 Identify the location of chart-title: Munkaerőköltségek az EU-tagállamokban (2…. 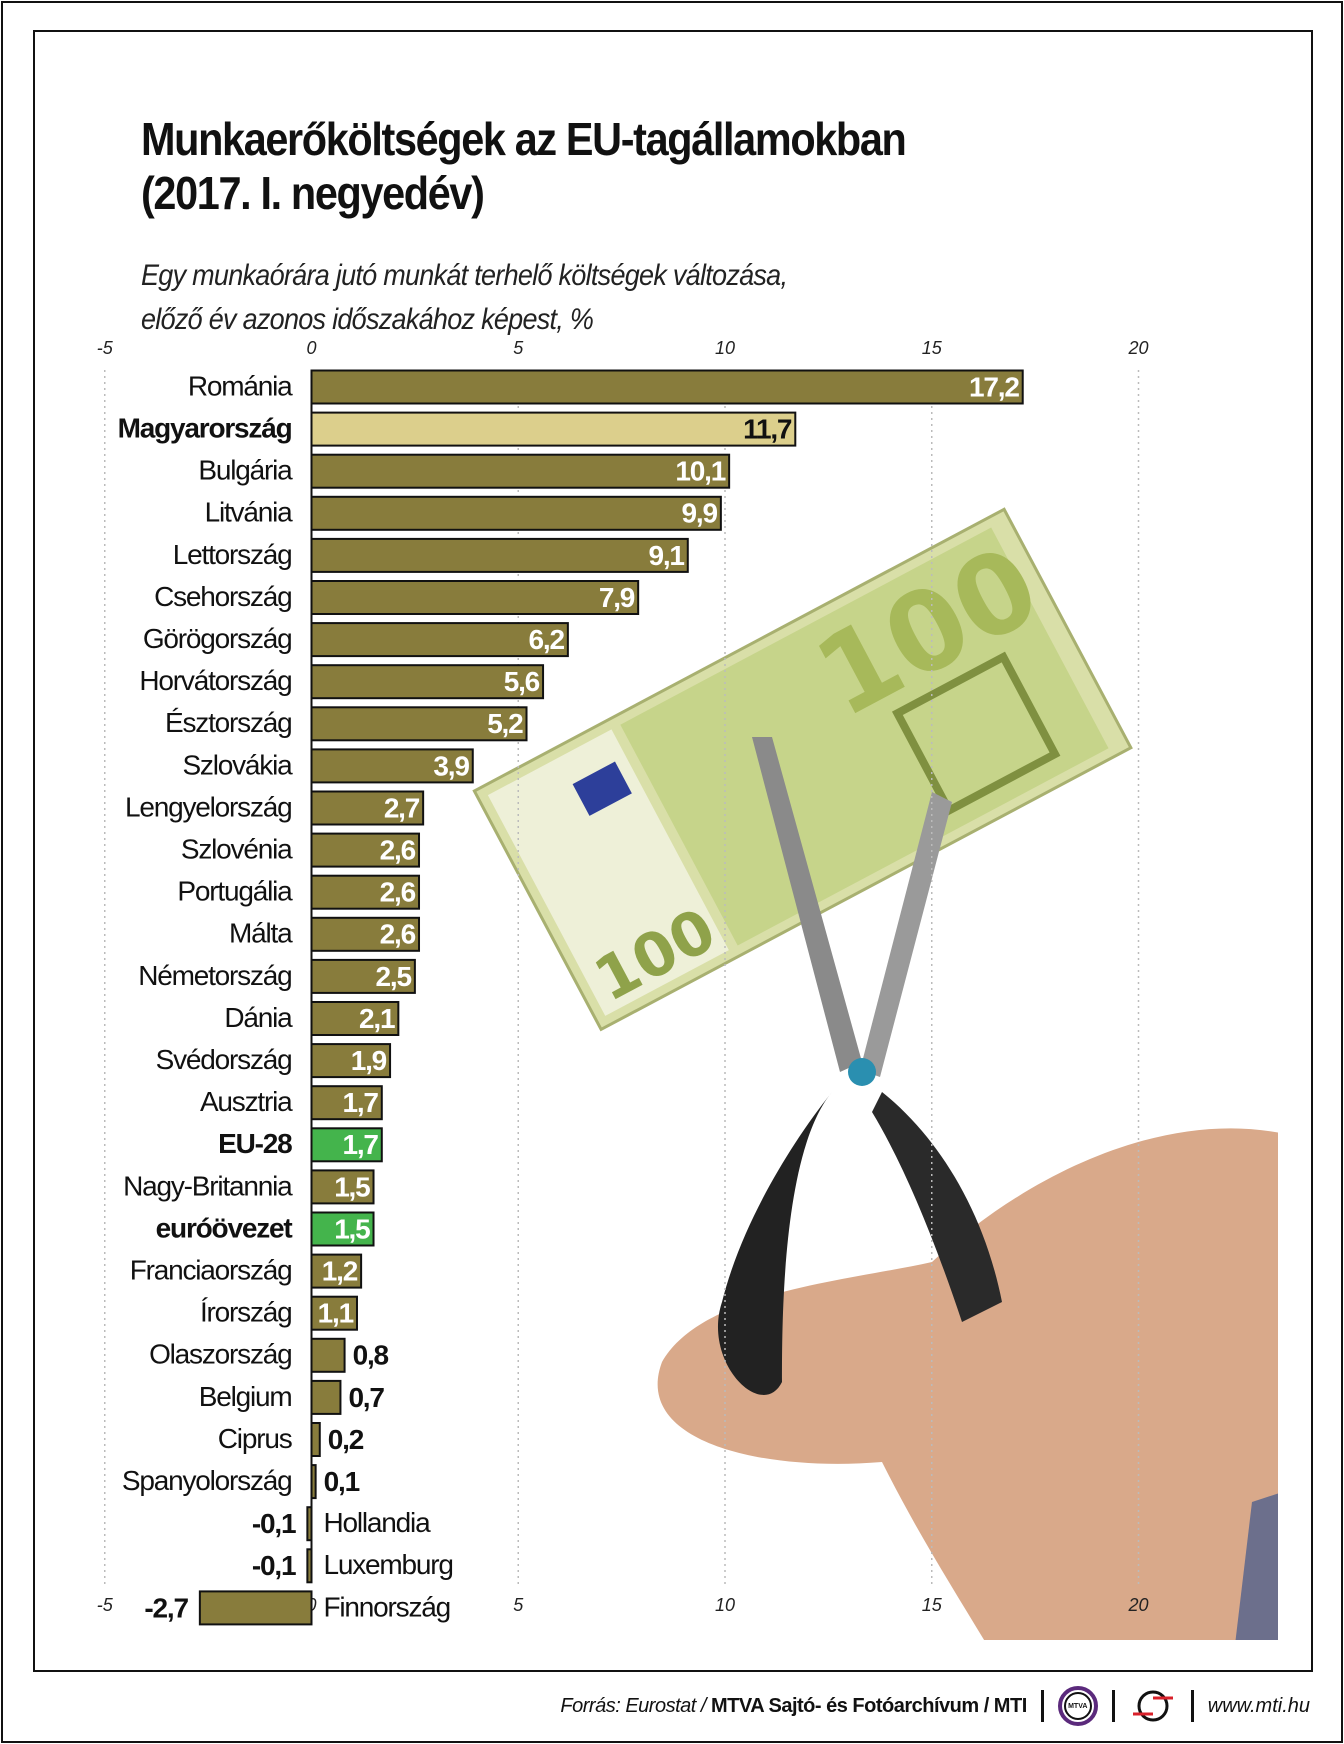
(524, 166).